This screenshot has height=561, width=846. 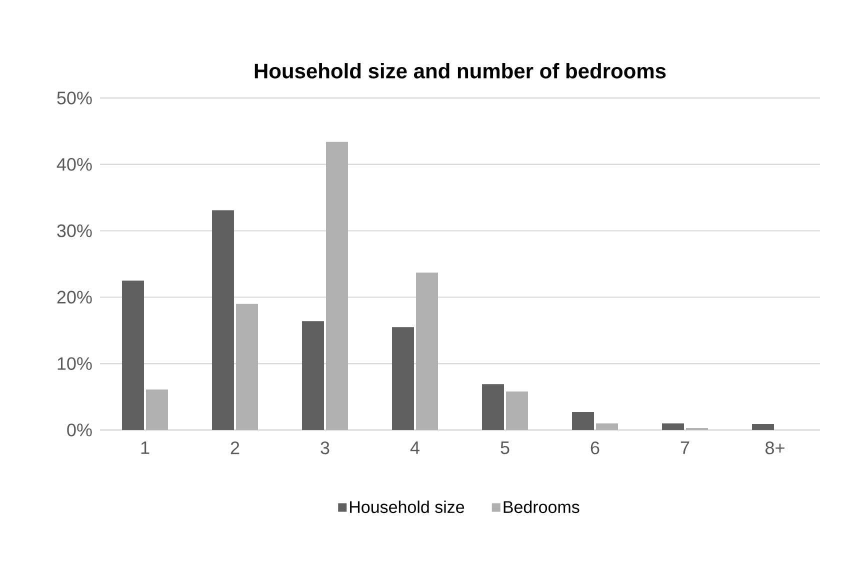 I want to click on x-tick-label: 4, so click(x=415, y=448).